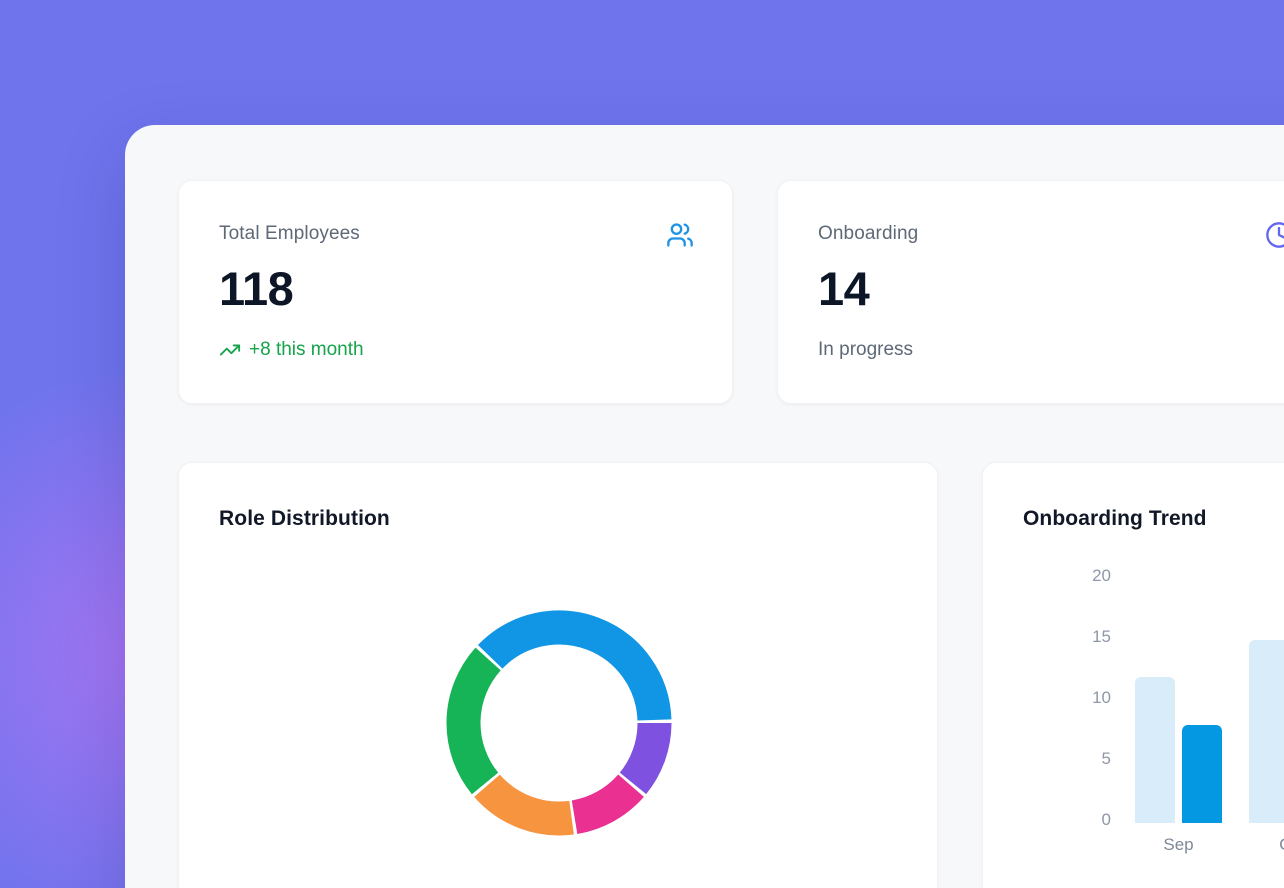  I want to click on y-tick-10: 10, so click(1101, 697).